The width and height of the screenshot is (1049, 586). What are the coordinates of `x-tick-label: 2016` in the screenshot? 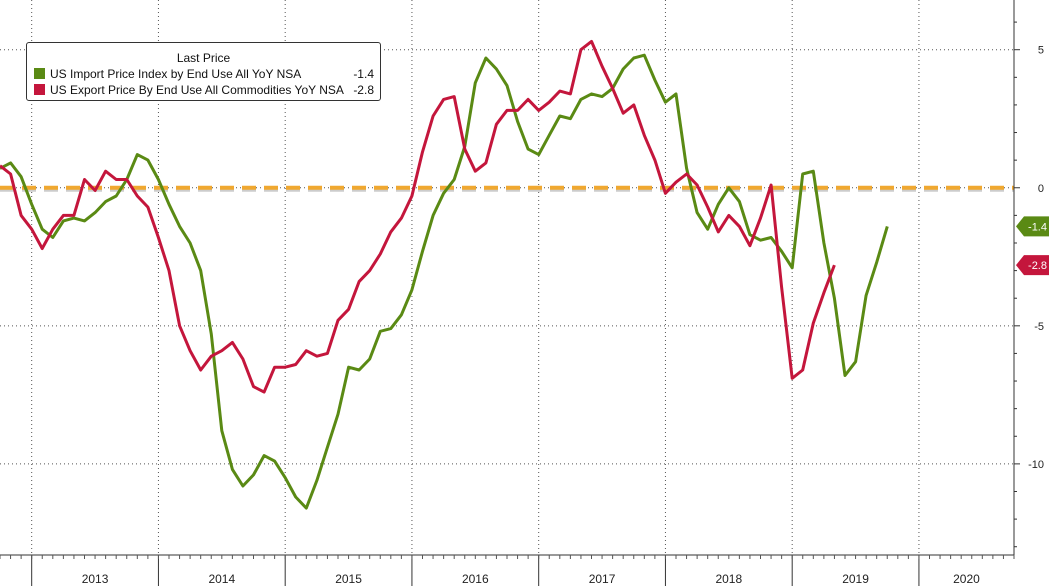 It's located at (475, 579).